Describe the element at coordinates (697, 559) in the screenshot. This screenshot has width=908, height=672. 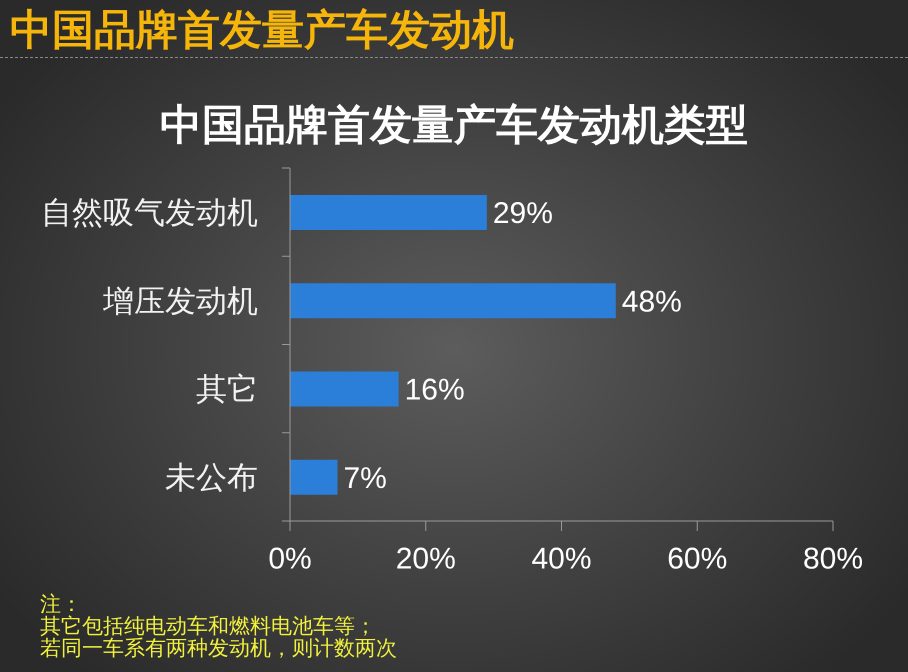
I see `x-tick-label: 60%` at that location.